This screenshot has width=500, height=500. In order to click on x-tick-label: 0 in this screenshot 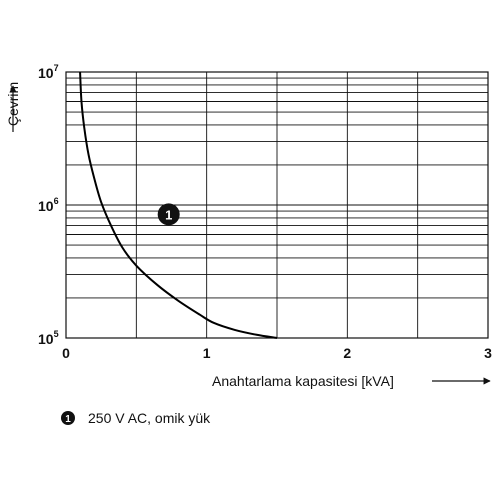, I will do `click(66, 353)`.